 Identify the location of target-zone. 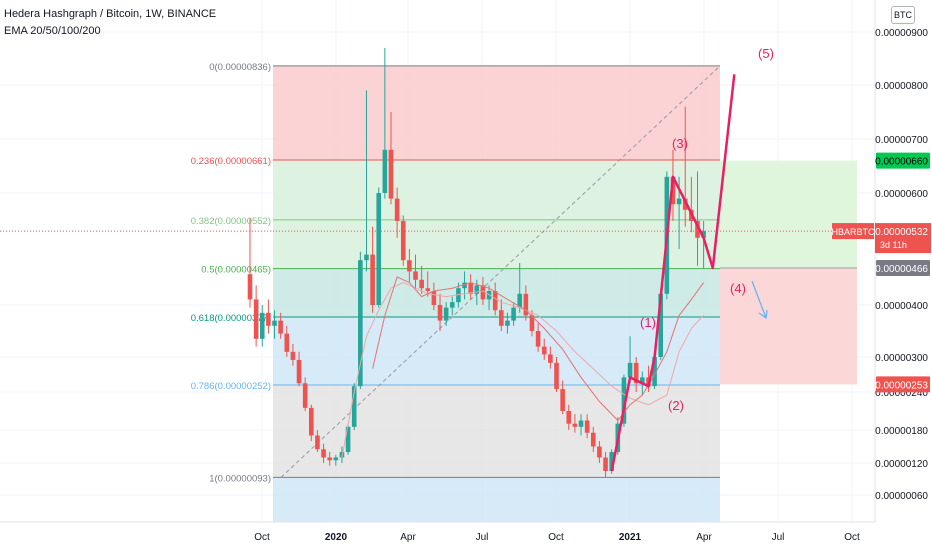
(788, 214).